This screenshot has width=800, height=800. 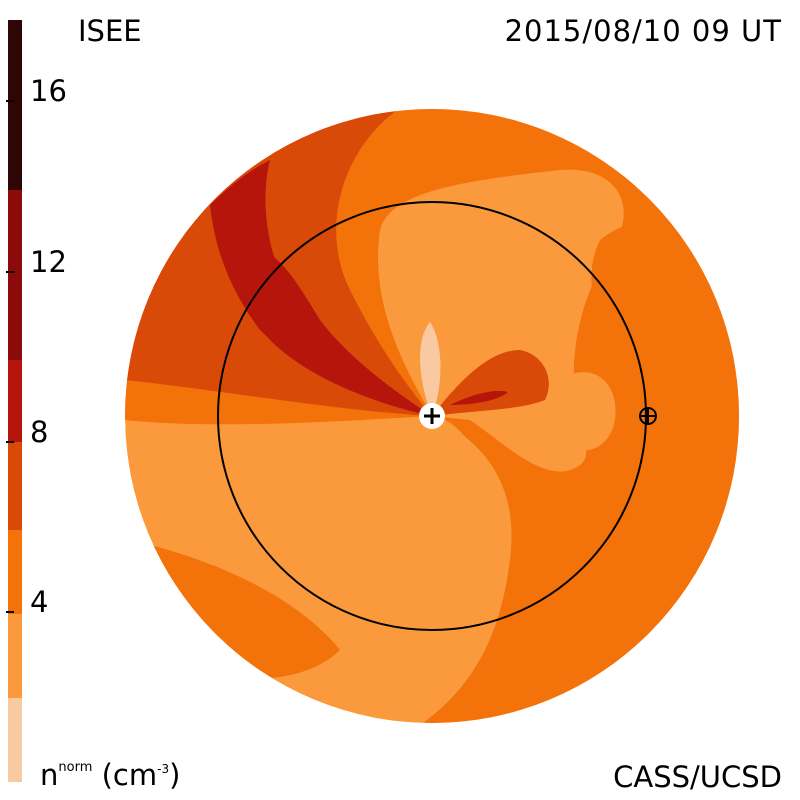 What do you see at coordinates (647, 398) in the screenshot?
I see `density-region-medium-east` at bounding box center [647, 398].